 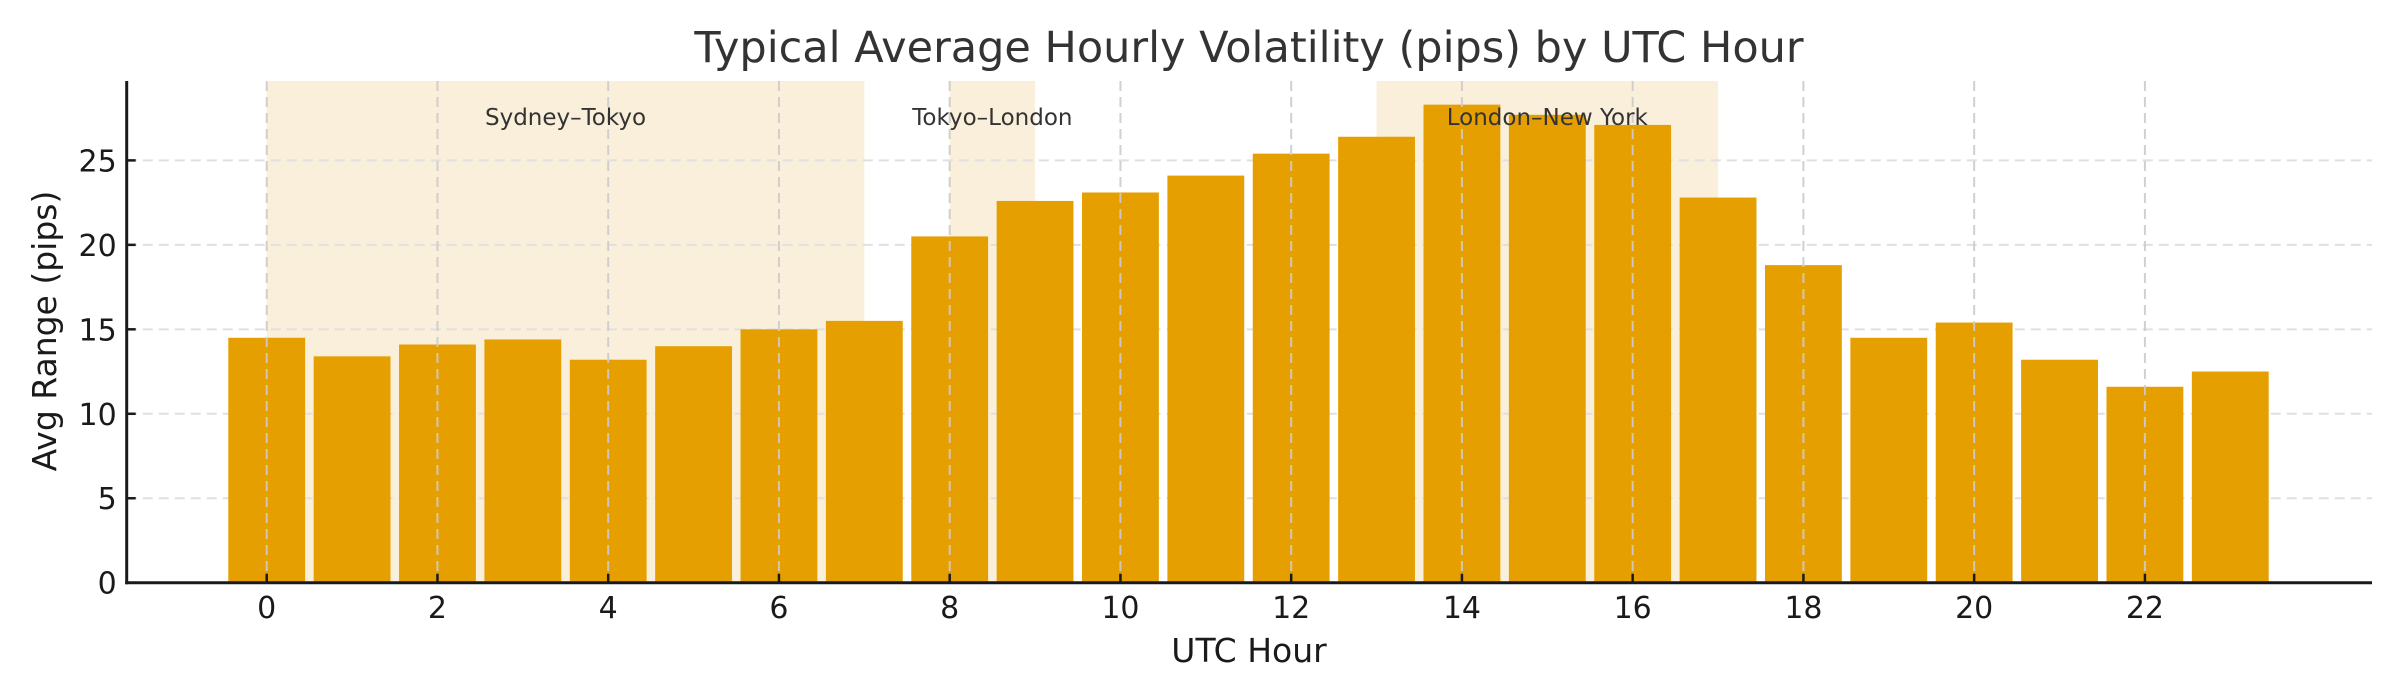 What do you see at coordinates (1974, 608) in the screenshot?
I see `x-tick-label: 20` at bounding box center [1974, 608].